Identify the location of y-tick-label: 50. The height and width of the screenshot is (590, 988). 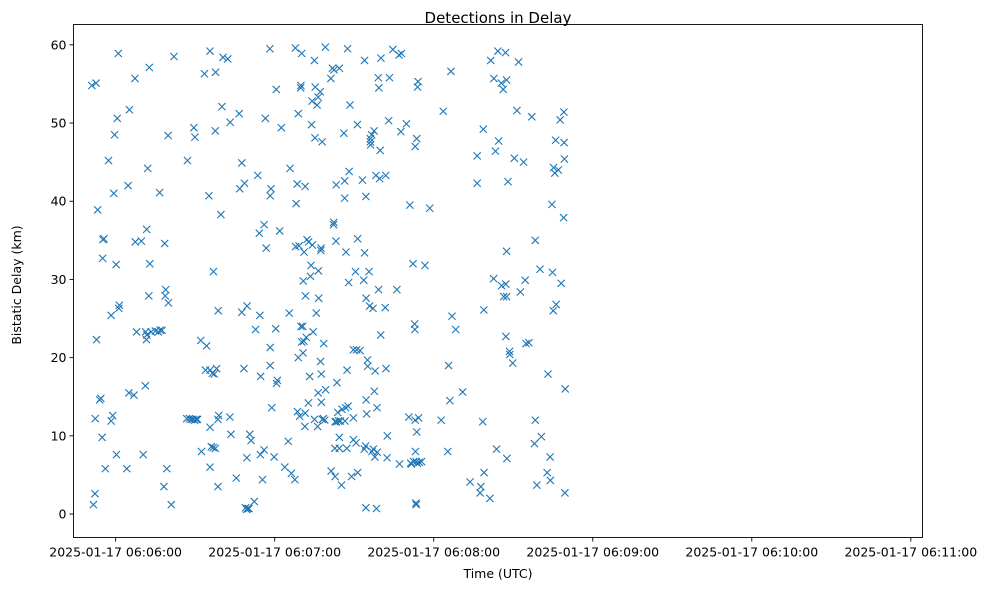
(59, 123).